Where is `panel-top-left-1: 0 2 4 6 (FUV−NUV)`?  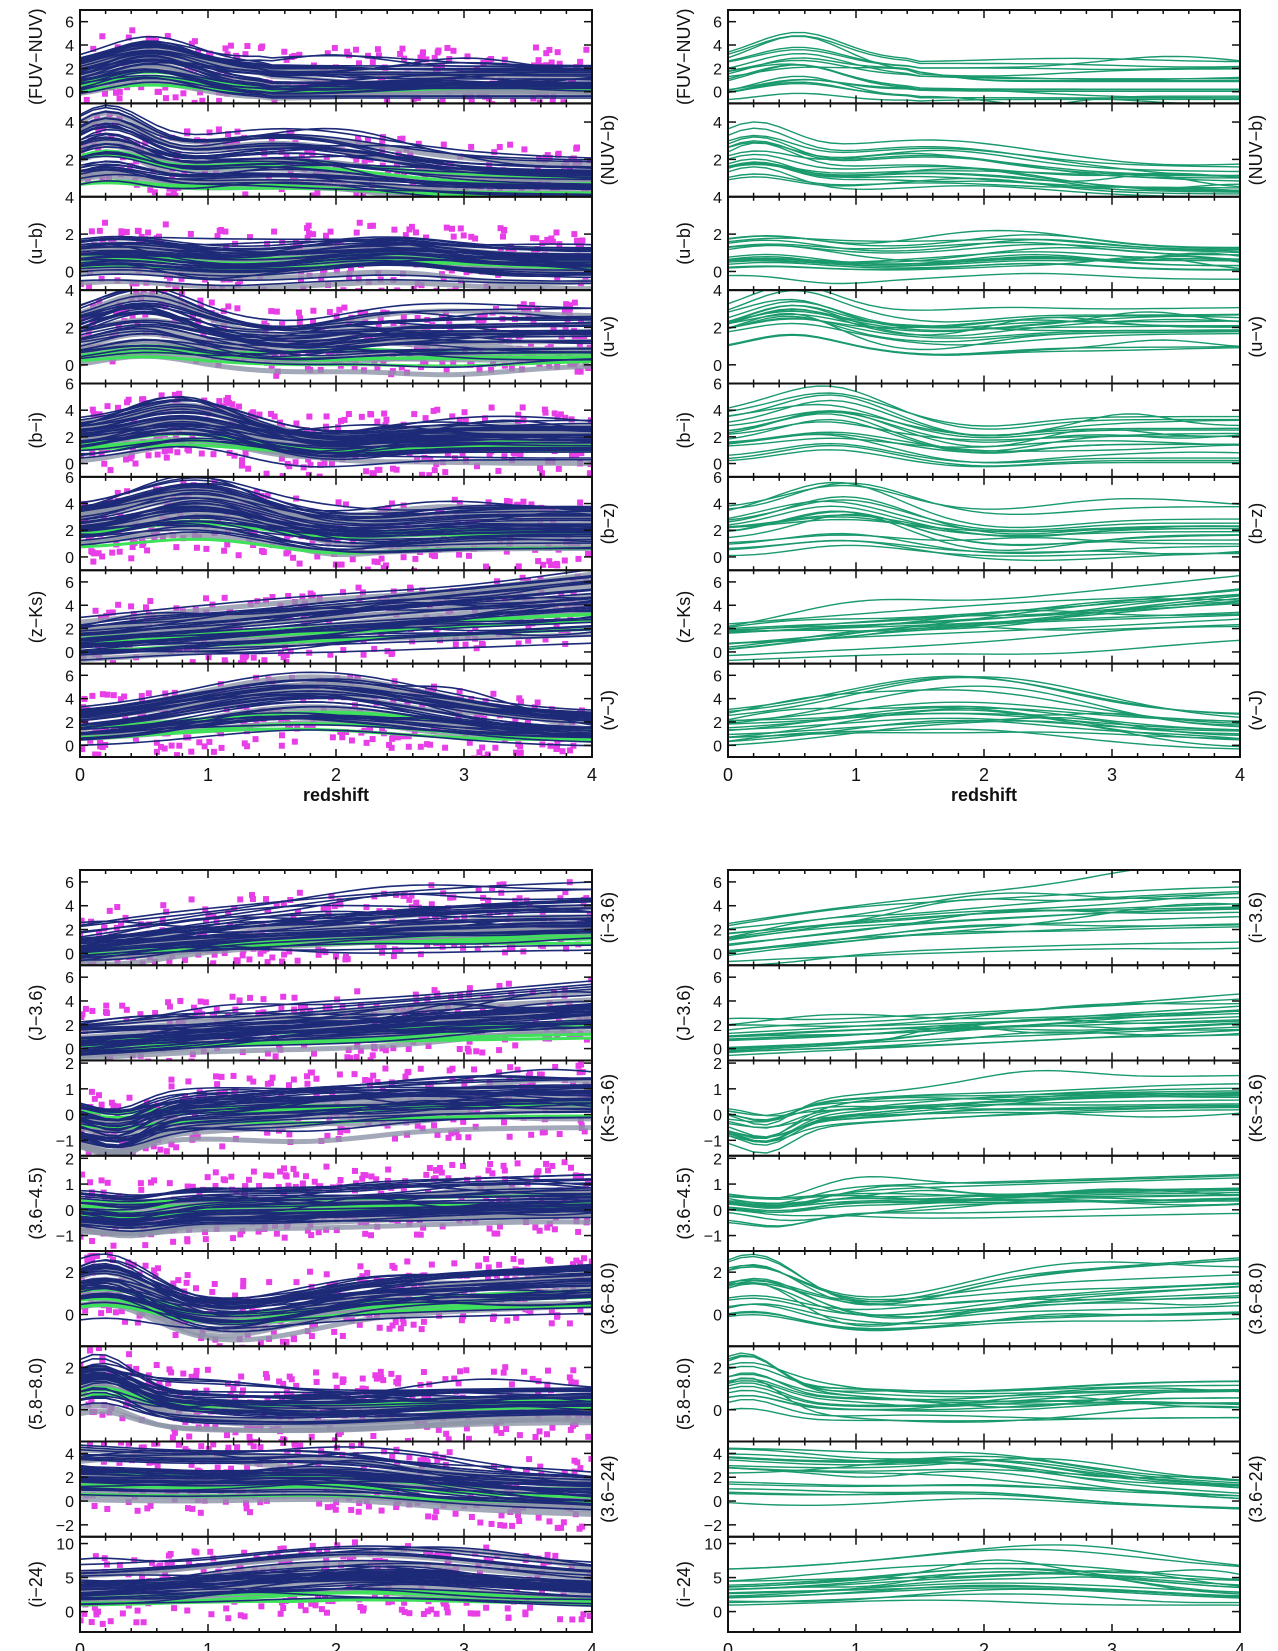 panel-top-left-1: 0 2 4 6 (FUV−NUV) is located at coordinates (309, 56).